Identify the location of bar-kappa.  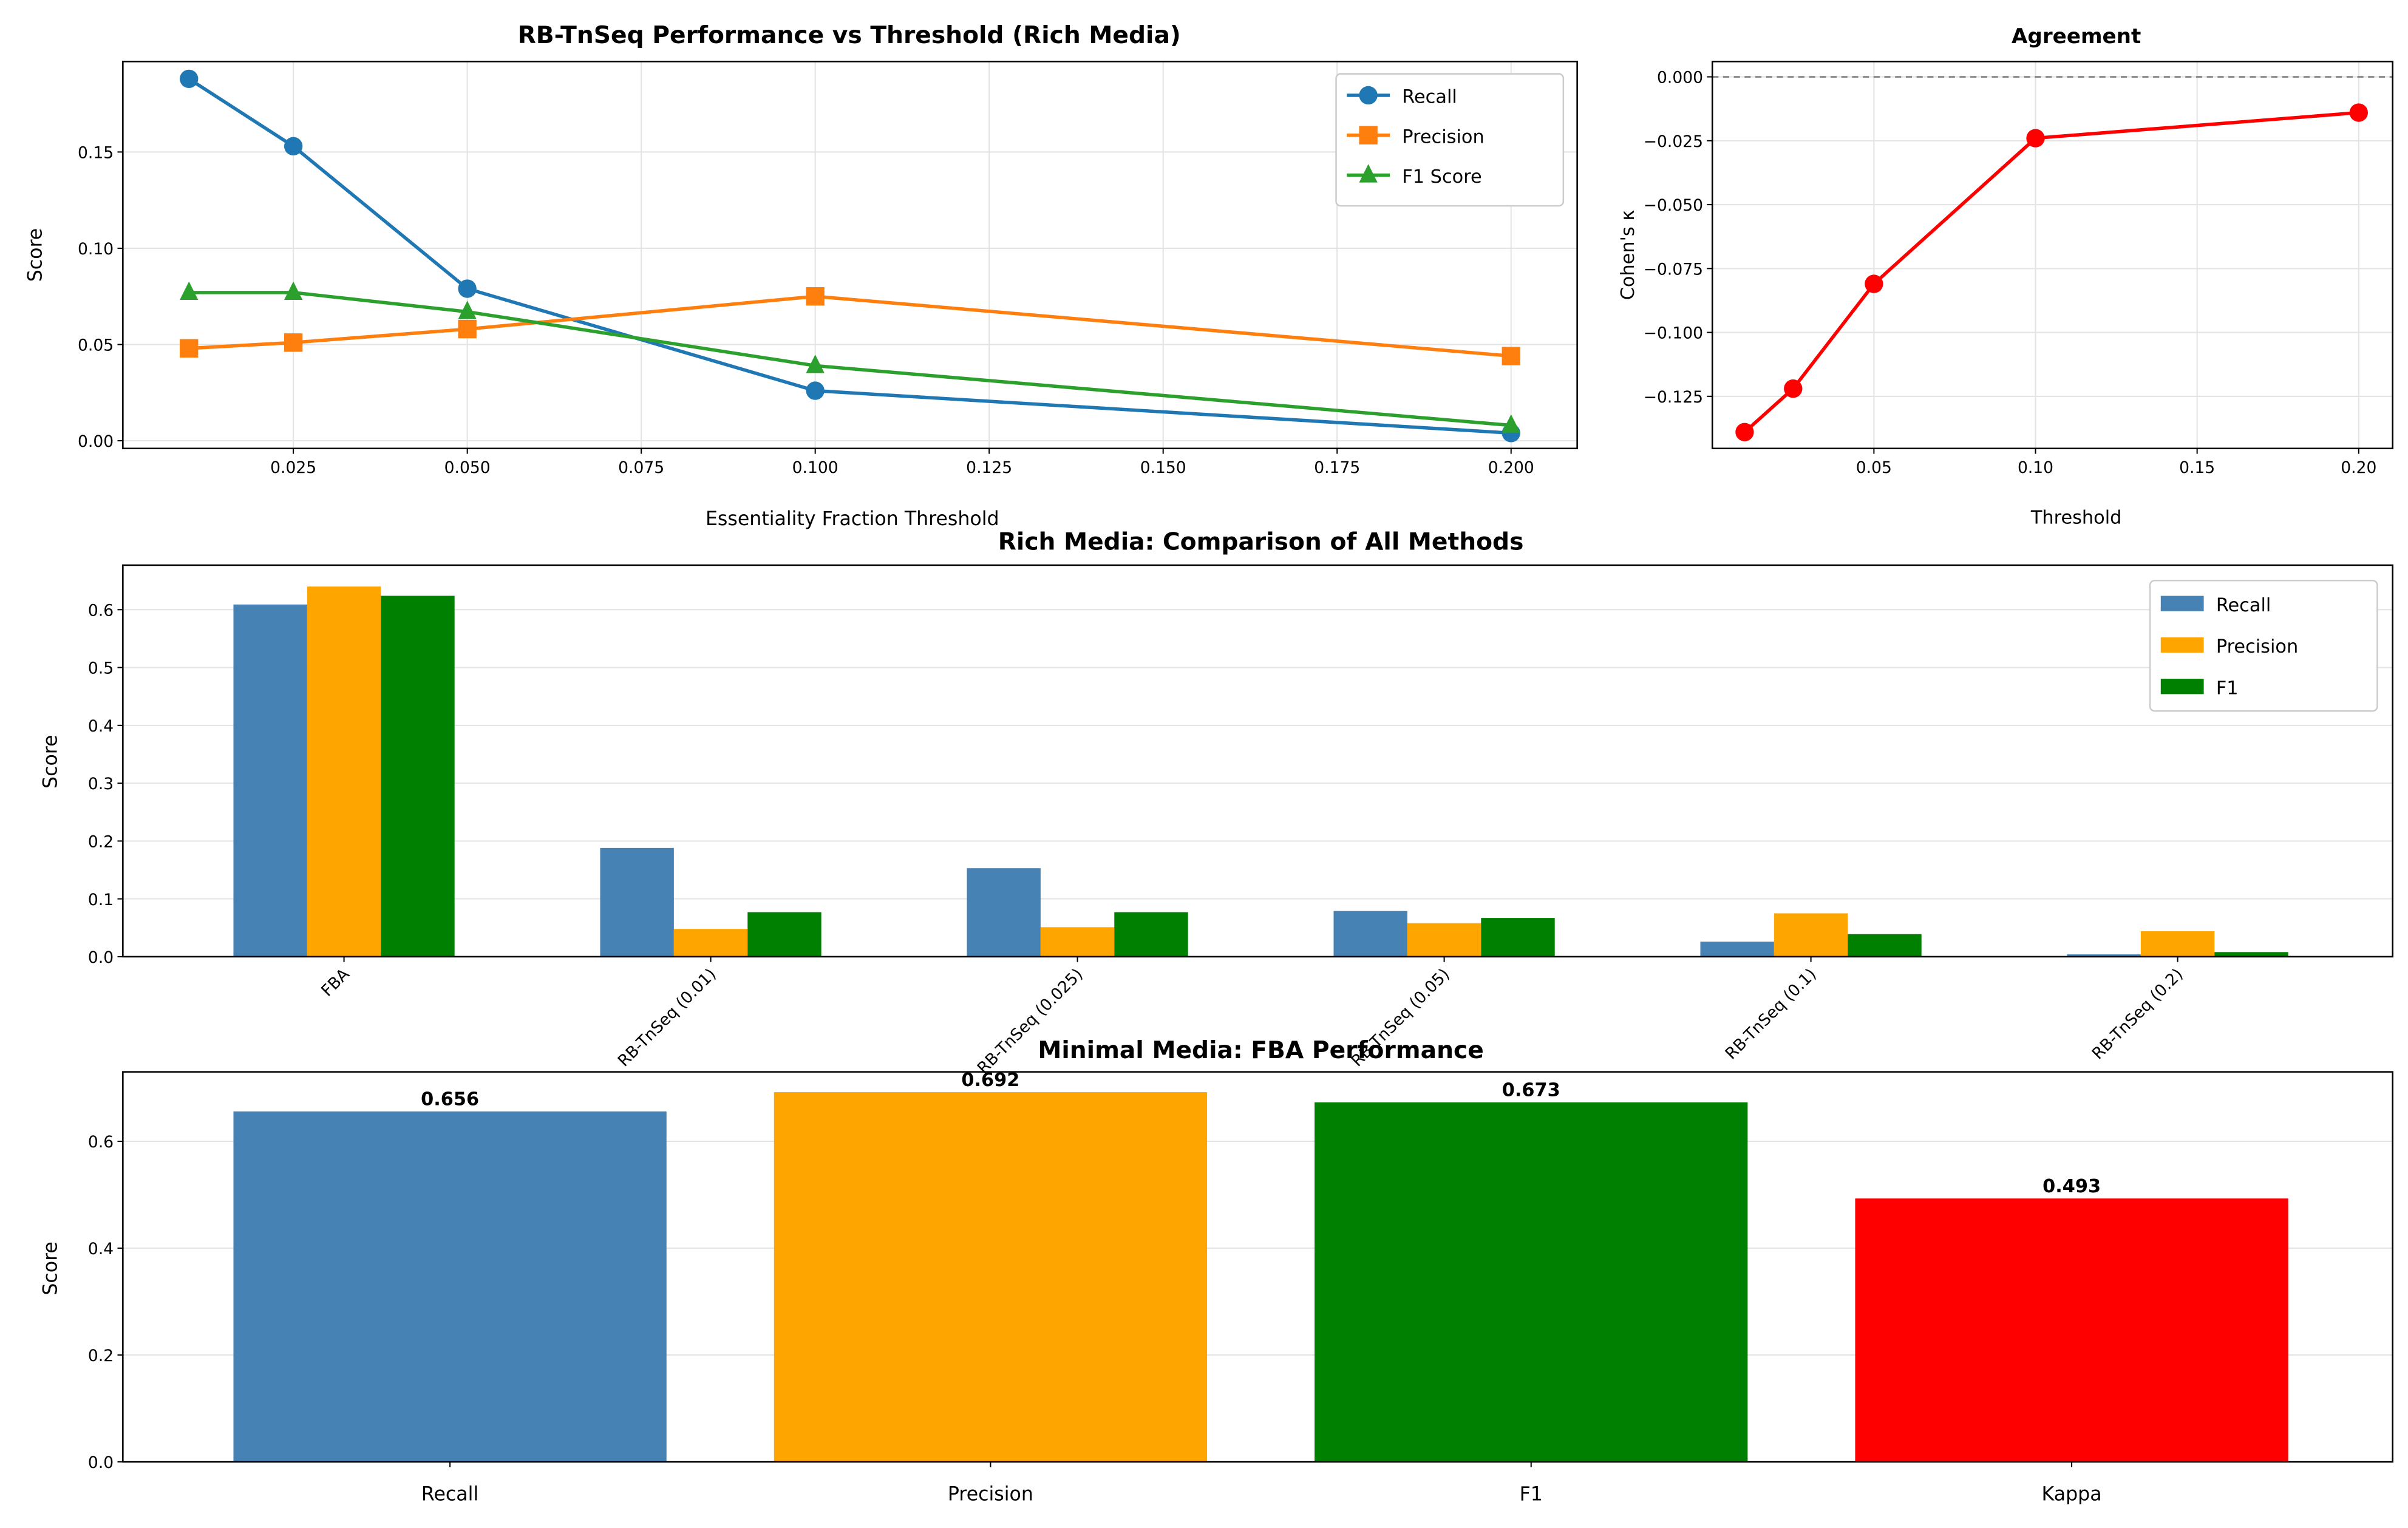
(2072, 1330).